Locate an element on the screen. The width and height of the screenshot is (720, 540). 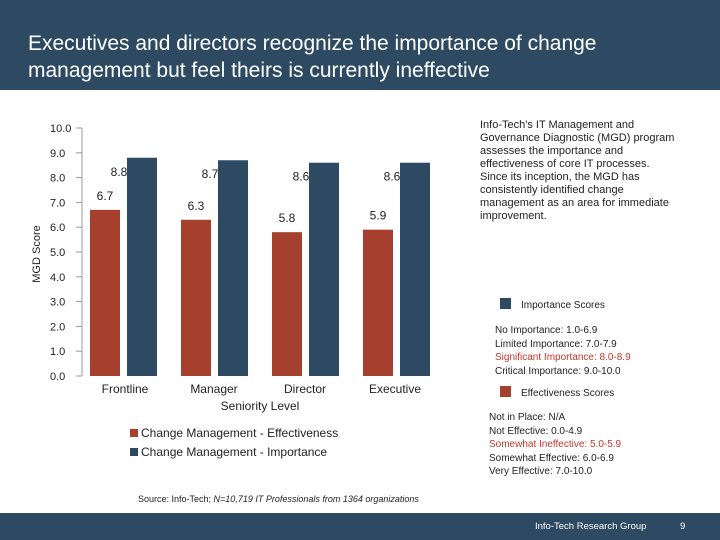
x-axis-label: Seniority Level is located at coordinates (260, 406).